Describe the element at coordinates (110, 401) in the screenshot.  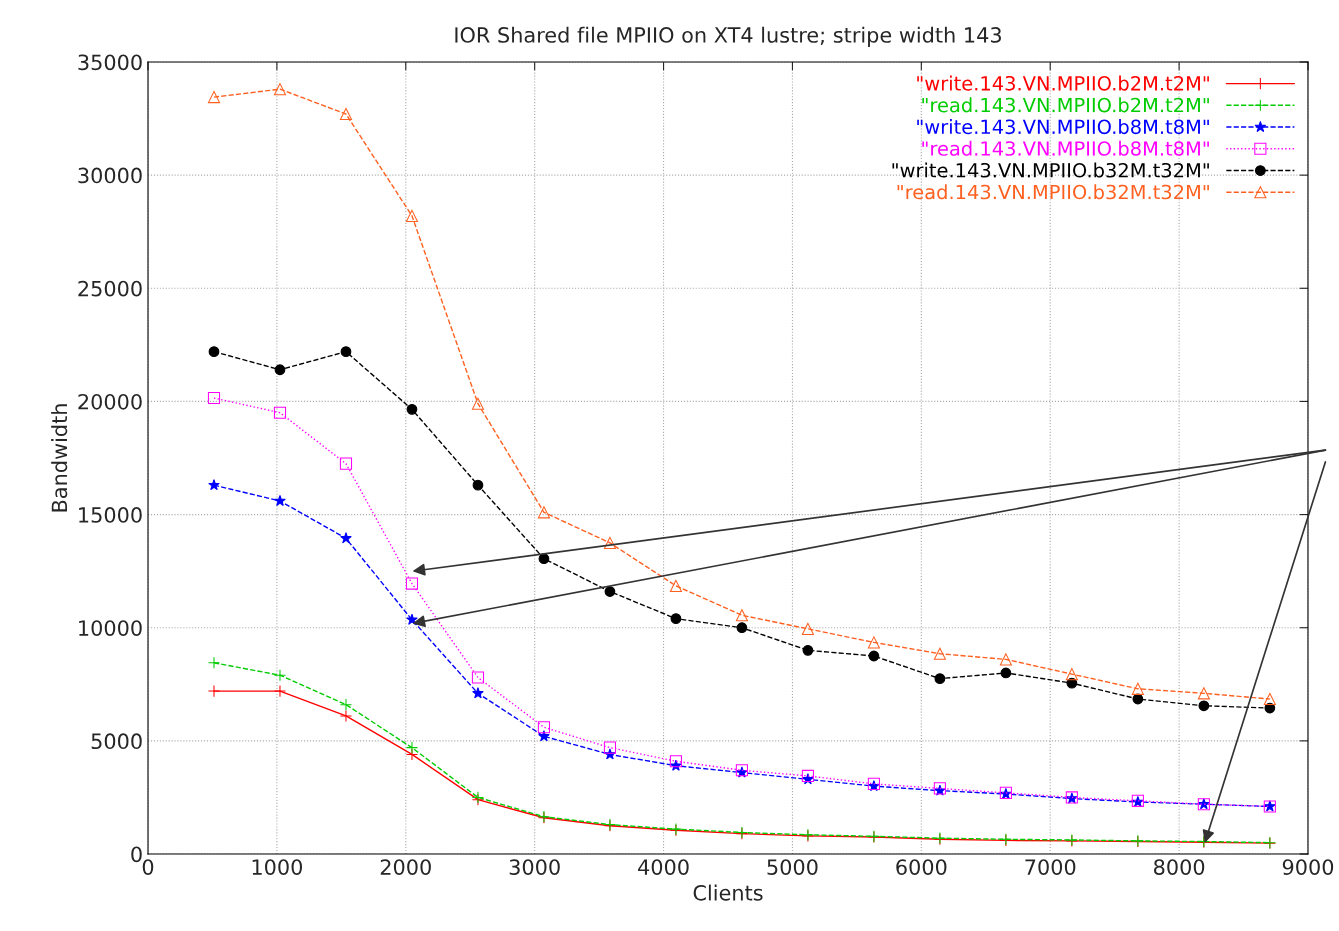
I see `y-tick-label: 20000` at that location.